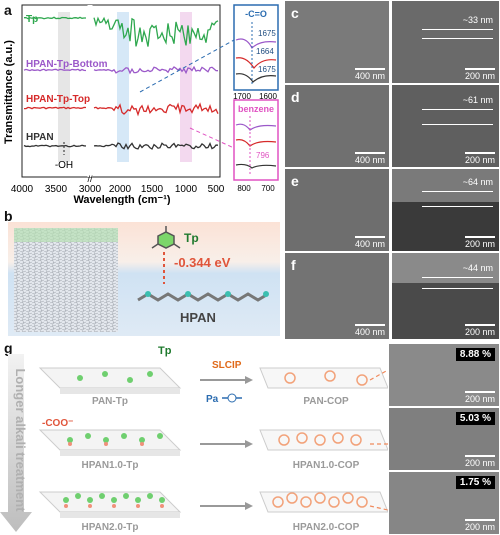 This screenshot has width=500, height=535. I want to click on row-left-label: PAN-Tp, so click(110, 401).